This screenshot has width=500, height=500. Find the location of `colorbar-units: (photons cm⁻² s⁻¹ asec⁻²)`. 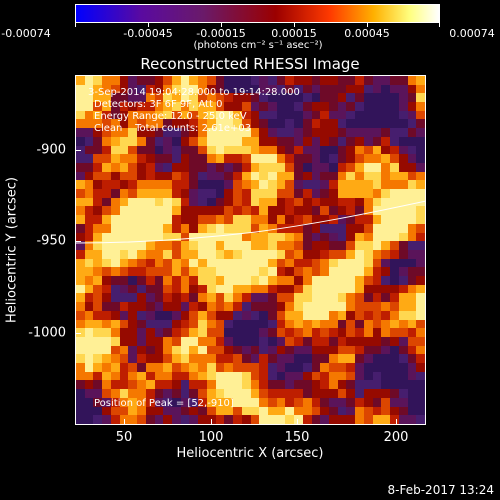

colorbar-units: (photons cm⁻² s⁻¹ asec⁻²) is located at coordinates (258, 45).